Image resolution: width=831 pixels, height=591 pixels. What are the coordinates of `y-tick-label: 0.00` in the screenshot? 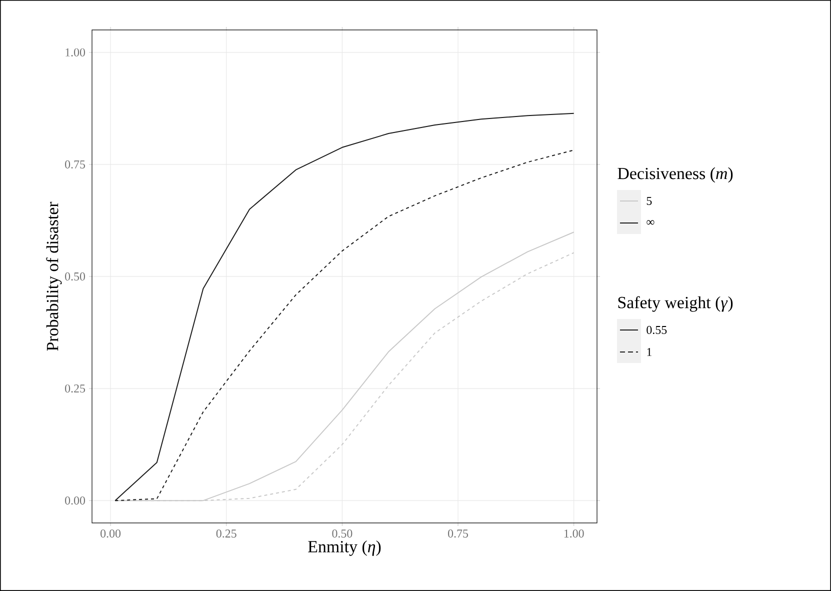 It's located at (75, 500).